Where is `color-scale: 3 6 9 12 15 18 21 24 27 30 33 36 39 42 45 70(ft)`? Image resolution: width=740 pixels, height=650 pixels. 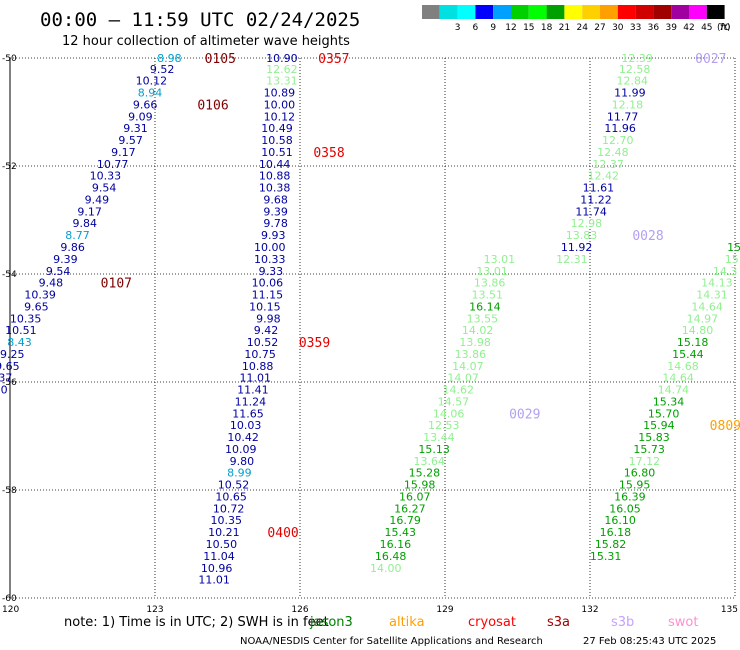
color-scale: 3 6 9 12 15 18 21 24 27 30 33 36 39 42 45 70(ft) is located at coordinates (576, 19).